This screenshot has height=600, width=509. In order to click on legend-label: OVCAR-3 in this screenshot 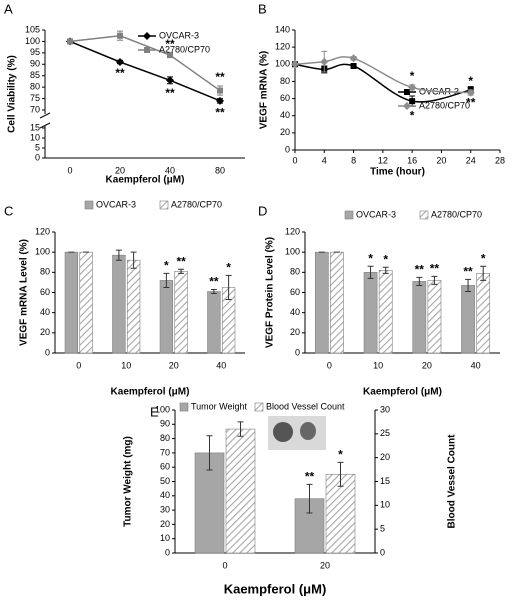, I will do `click(116, 204)`.